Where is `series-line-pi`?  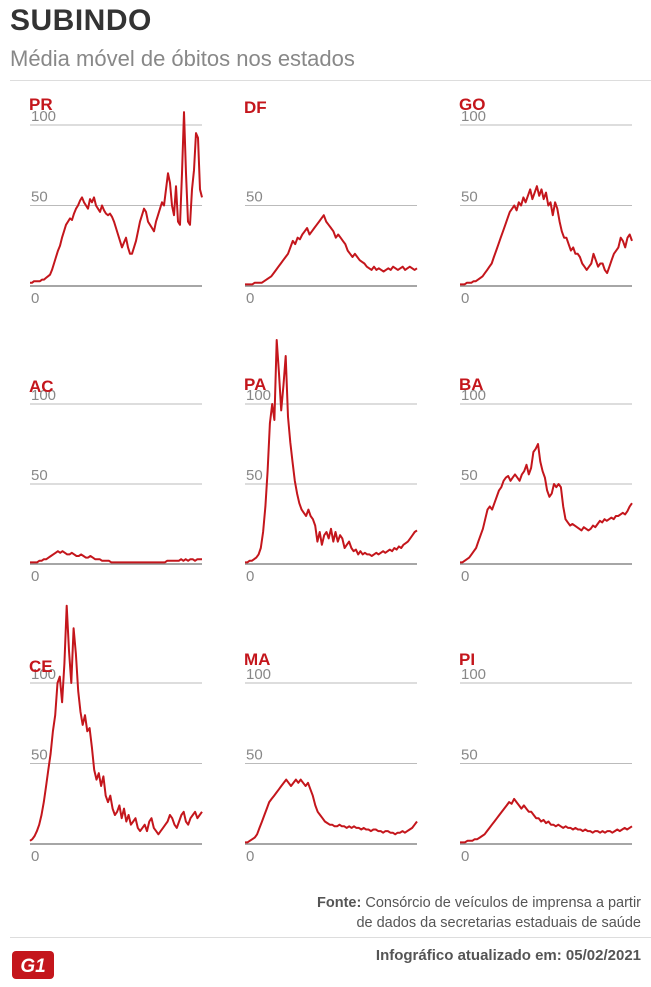 series-line-pi is located at coordinates (546, 820).